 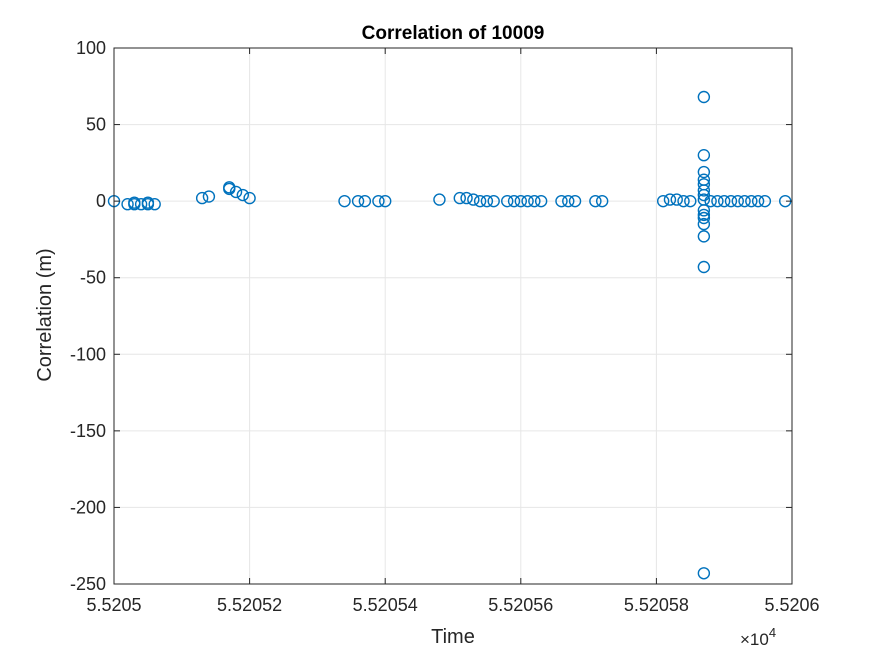 What do you see at coordinates (520, 605) in the screenshot?
I see `x-tick-label: 5.52056` at bounding box center [520, 605].